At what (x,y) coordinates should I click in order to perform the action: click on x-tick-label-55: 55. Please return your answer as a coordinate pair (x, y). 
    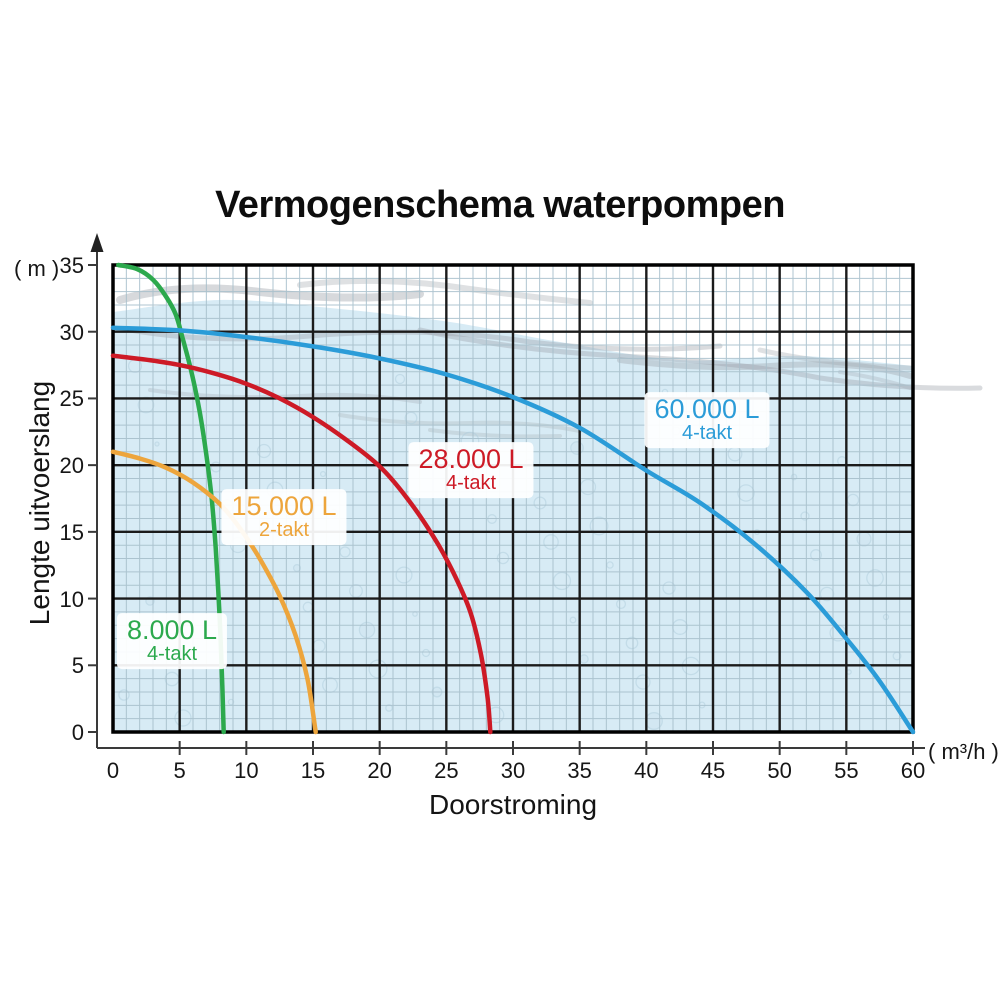
    Looking at the image, I should click on (846, 770).